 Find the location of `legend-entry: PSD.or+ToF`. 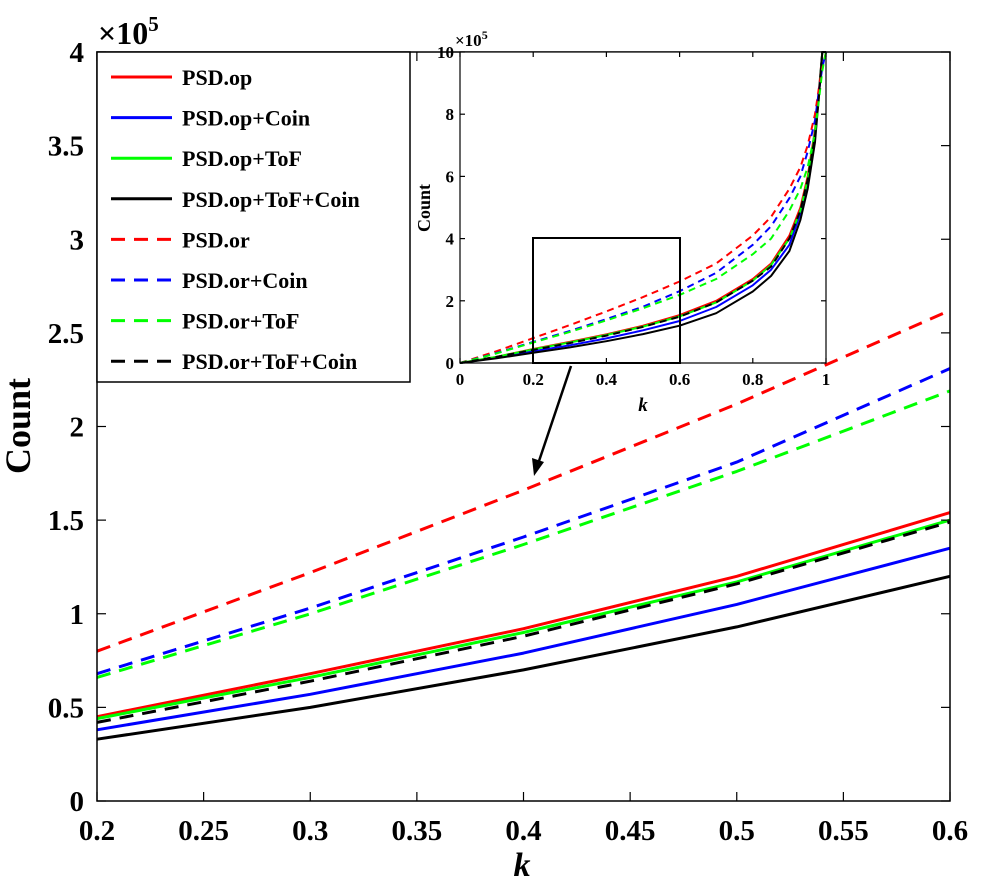

legend-entry: PSD.or+ToF is located at coordinates (205, 321).